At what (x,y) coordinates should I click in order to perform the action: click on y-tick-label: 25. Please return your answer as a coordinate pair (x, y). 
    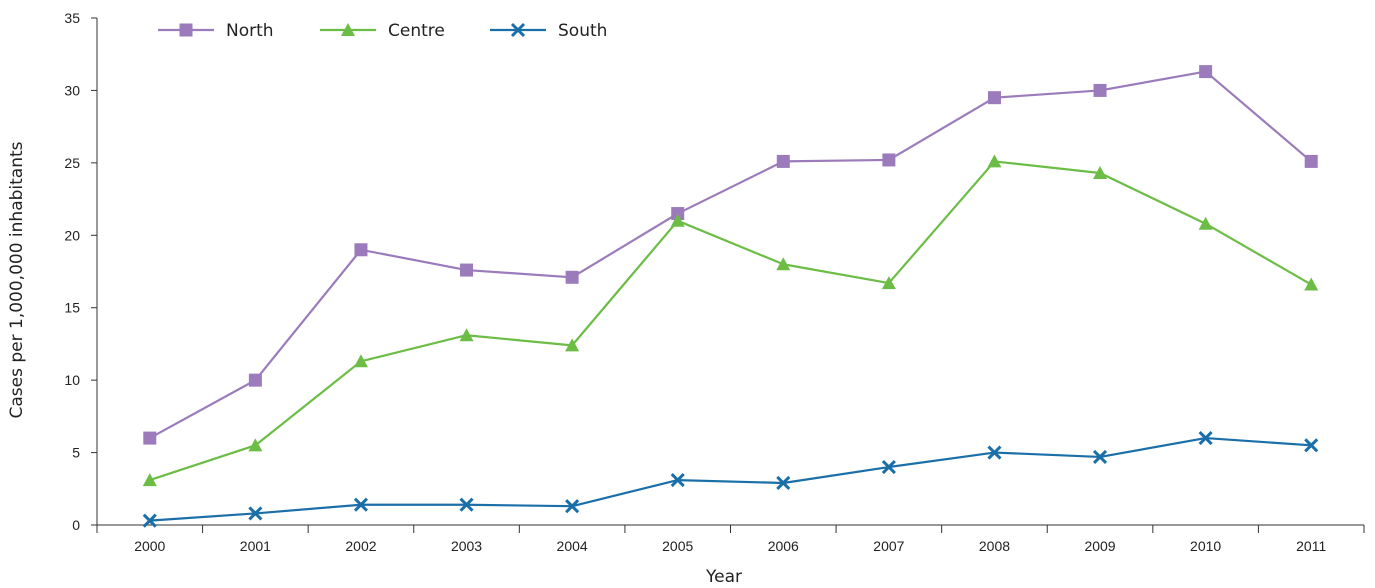
    Looking at the image, I should click on (72, 163).